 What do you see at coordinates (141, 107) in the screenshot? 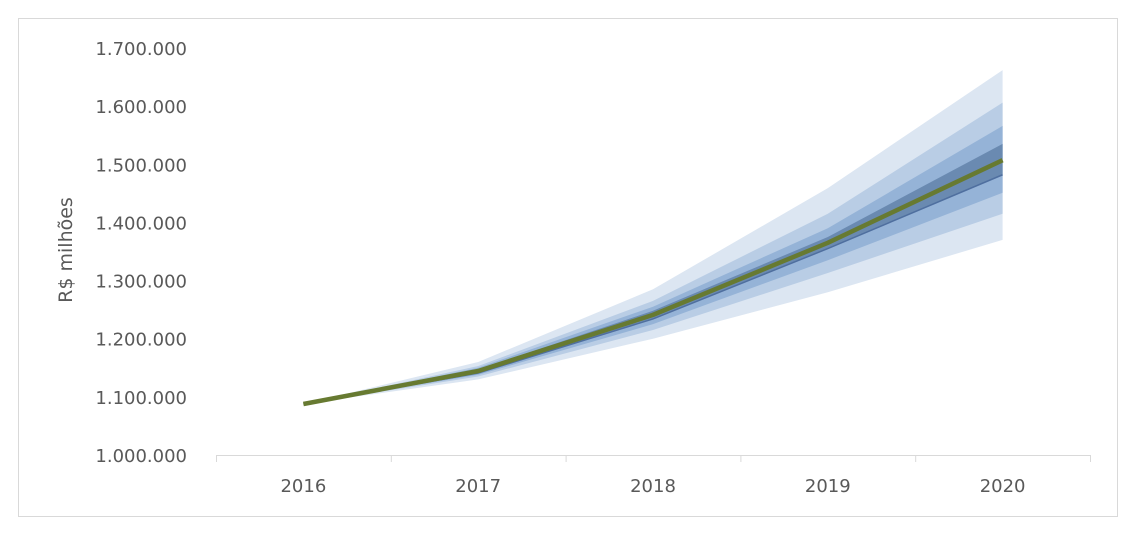
I see `y-tick-label: 1.600.000` at bounding box center [141, 107].